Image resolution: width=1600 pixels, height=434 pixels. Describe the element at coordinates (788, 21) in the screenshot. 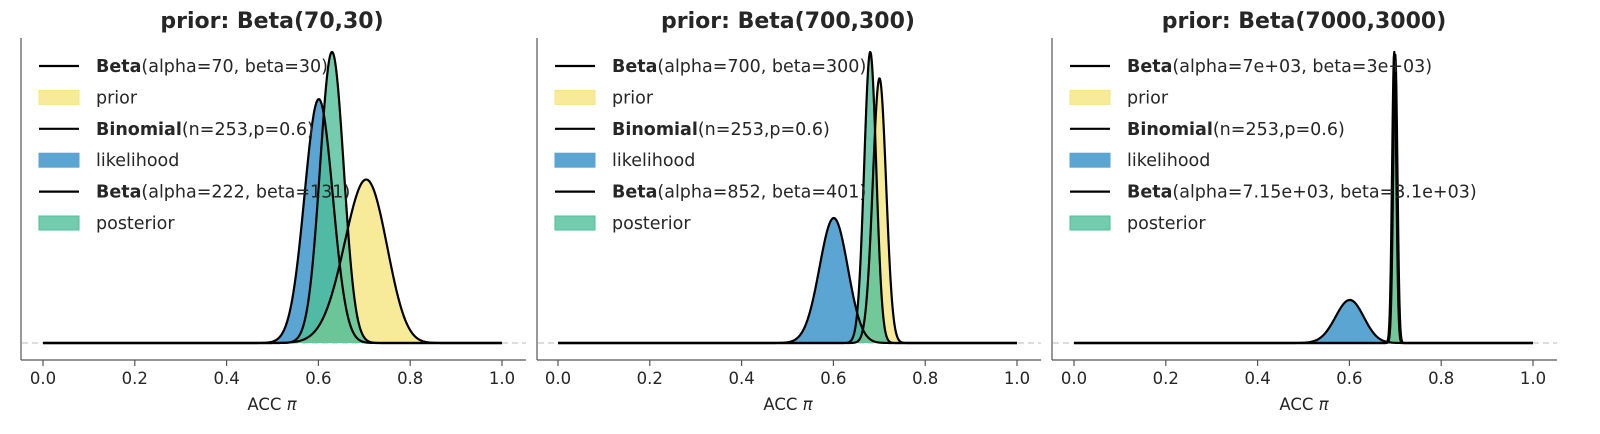

I see `chart-title: prior: Beta(700,300)` at that location.